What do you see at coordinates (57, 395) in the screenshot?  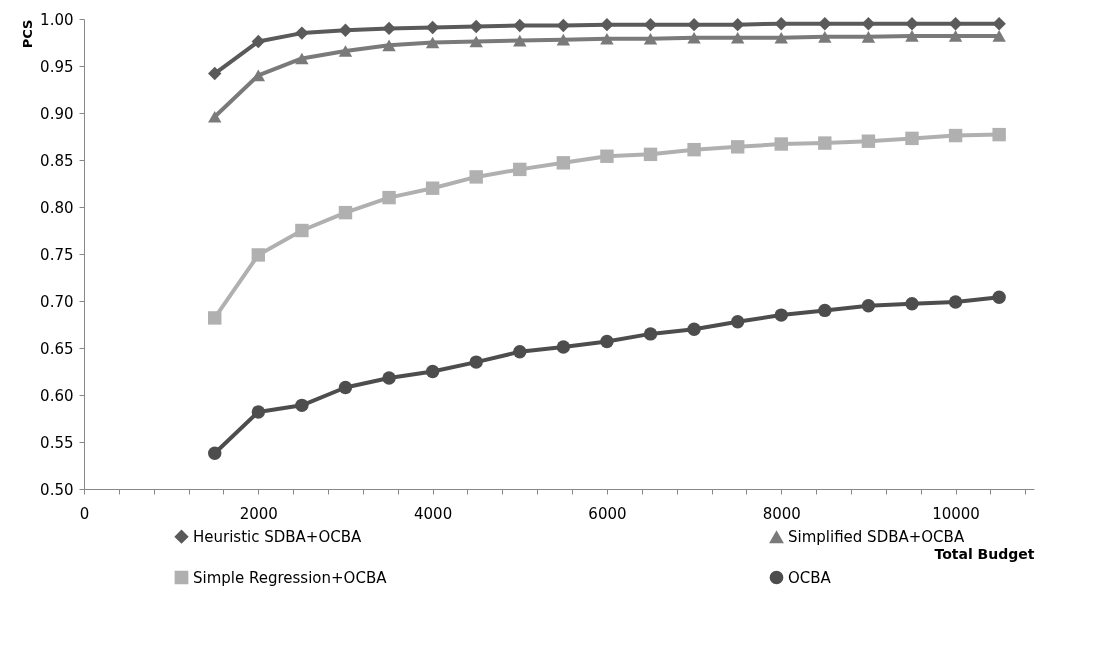 I see `y-tick-label: 0.60` at bounding box center [57, 395].